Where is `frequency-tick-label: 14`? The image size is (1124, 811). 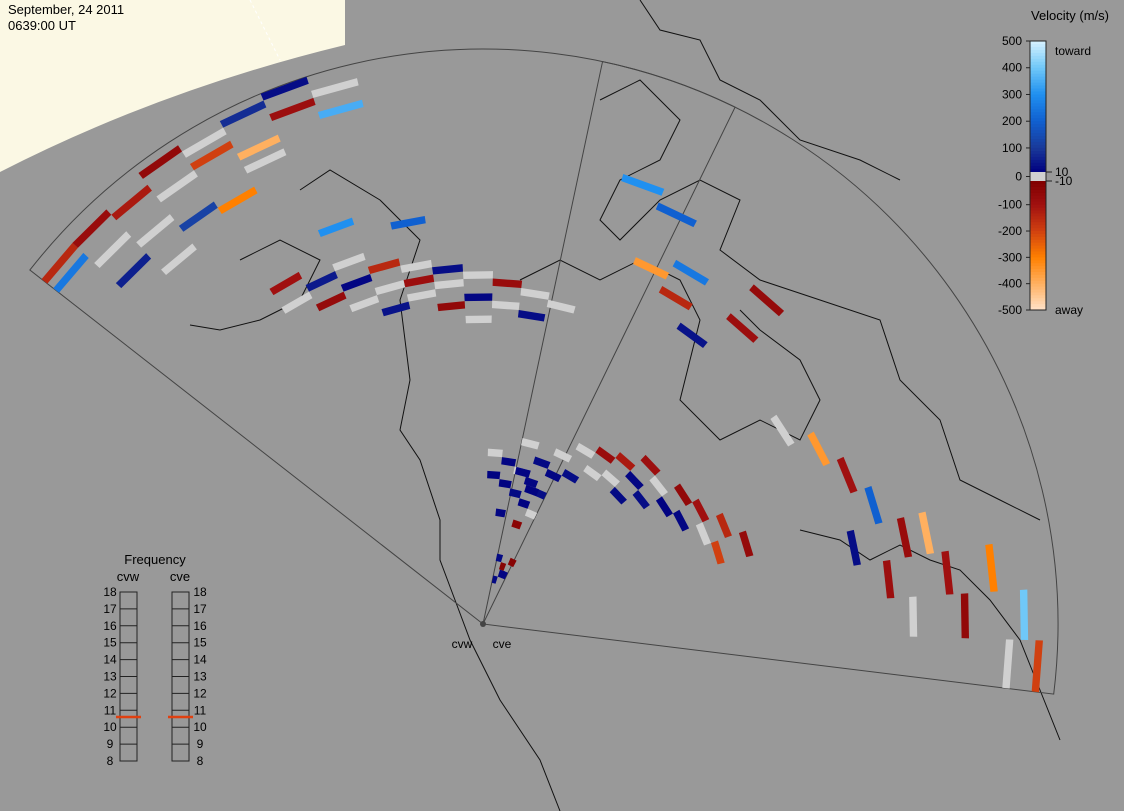
frequency-tick-label: 14 is located at coordinates (110, 660).